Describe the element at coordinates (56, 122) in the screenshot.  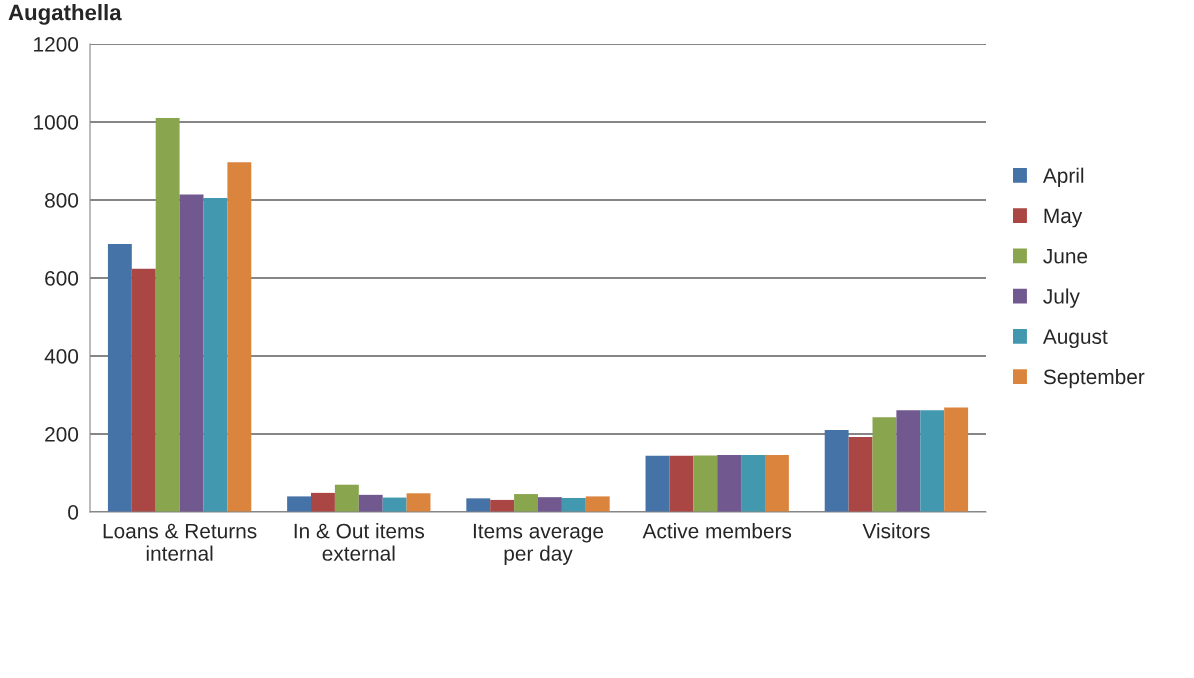
I see `y-tick-label: 1000` at that location.